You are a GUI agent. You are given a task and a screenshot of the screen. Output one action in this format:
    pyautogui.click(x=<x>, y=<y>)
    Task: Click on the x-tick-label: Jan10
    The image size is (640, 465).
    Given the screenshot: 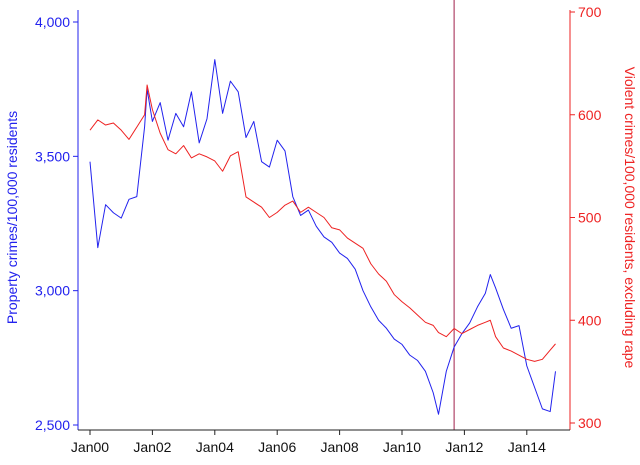 What is the action you would take?
    pyautogui.click(x=402, y=447)
    